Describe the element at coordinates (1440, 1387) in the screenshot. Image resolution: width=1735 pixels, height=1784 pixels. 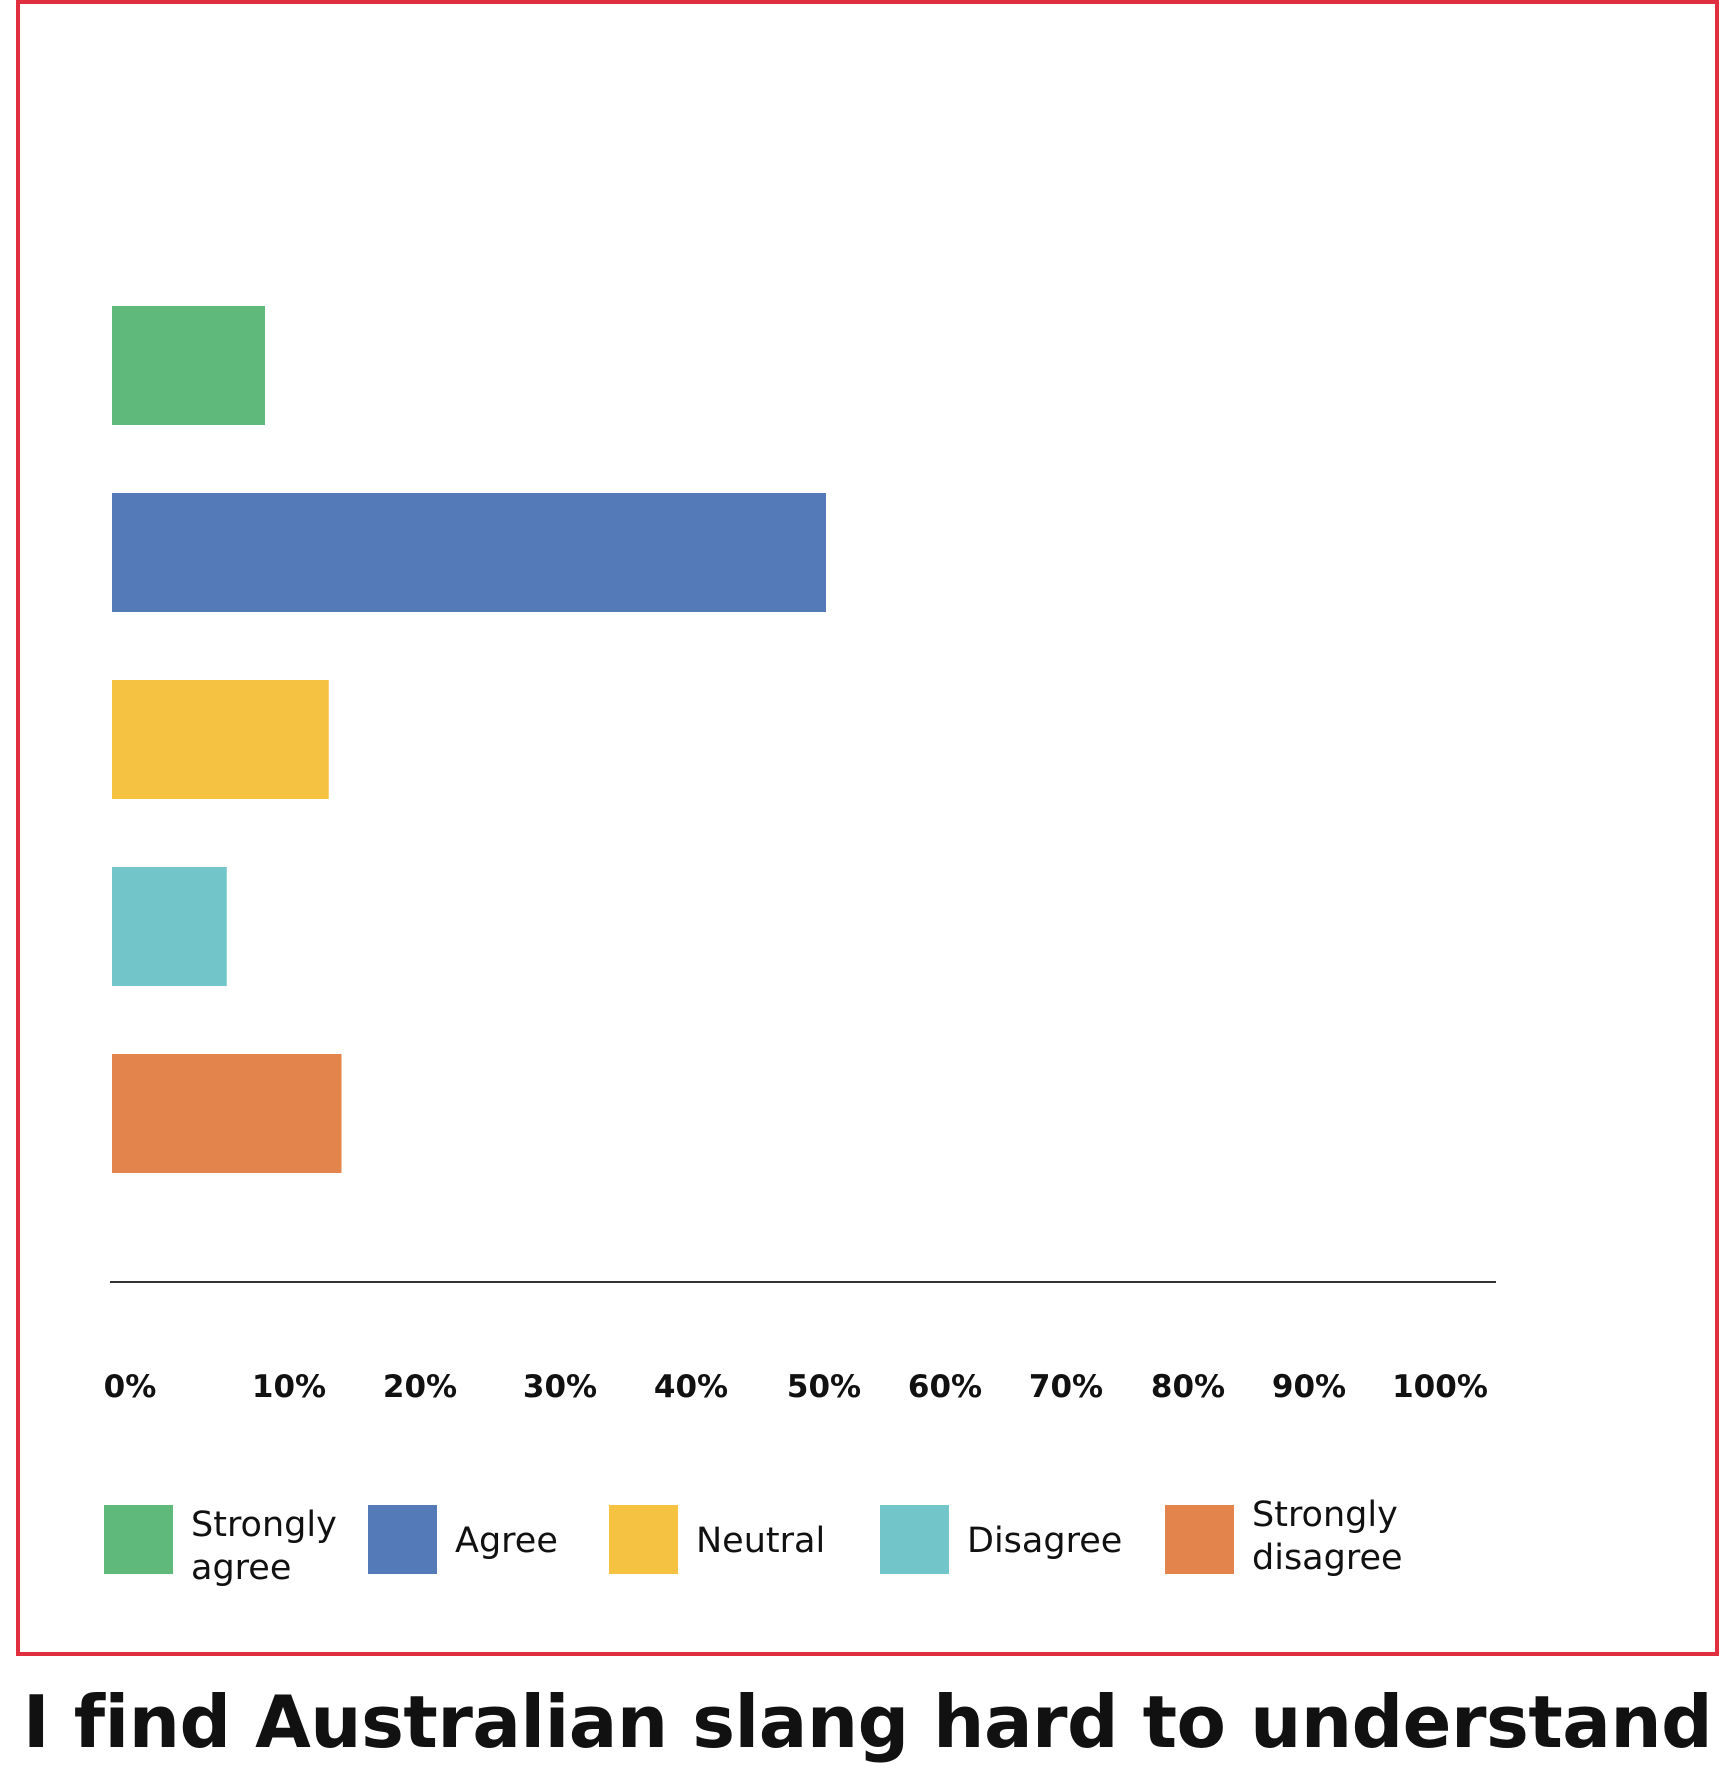
I see `x-tick-label: 100%` at that location.